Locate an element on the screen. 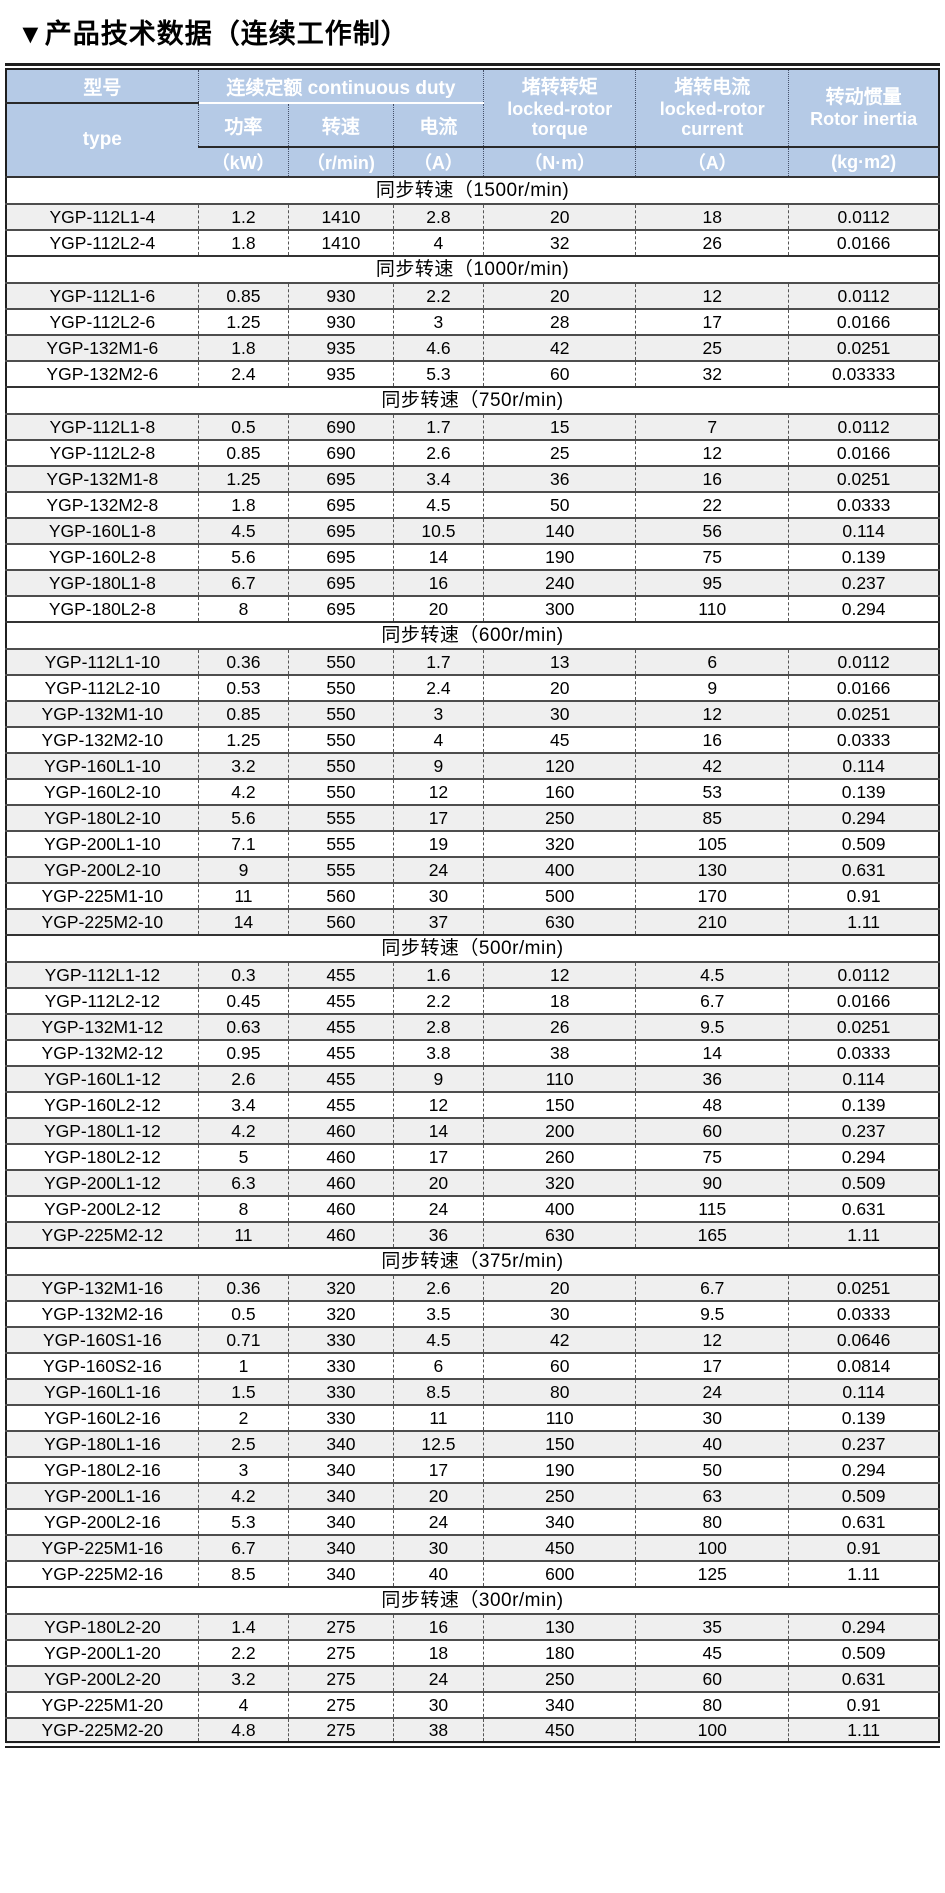 Image resolution: width=945 pixels, height=1893 pixels. table-row: YGP-132M2-16 0.5 320 3.5 30 9.5 0.0333 is located at coordinates (472, 1313).